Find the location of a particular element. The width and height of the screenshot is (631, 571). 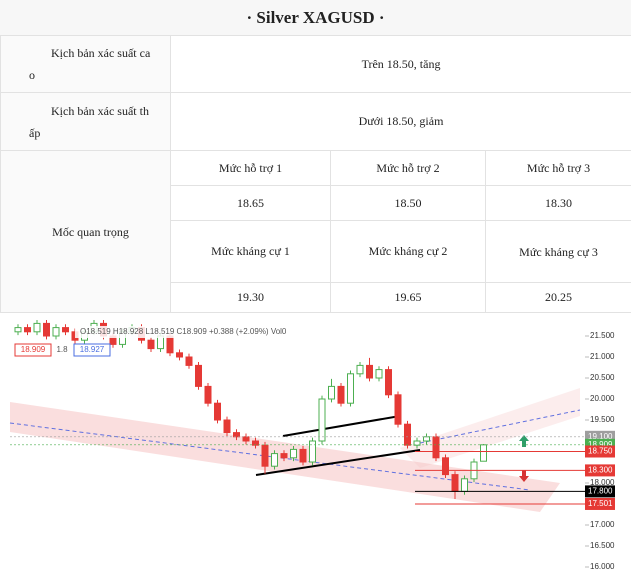

level-label: 17.800 is located at coordinates (600, 491).